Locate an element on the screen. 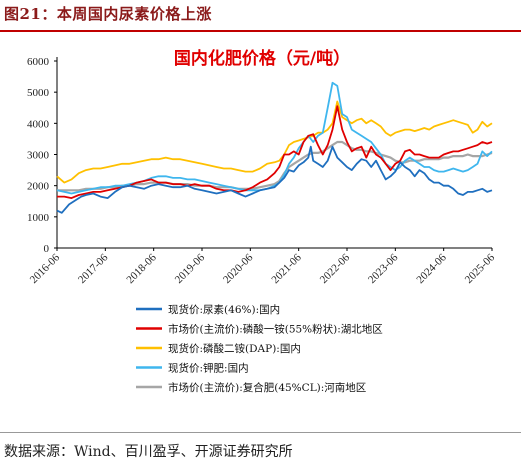 This screenshot has width=521, height=468. x-tick-label: 2017-06 is located at coordinates (93, 268).